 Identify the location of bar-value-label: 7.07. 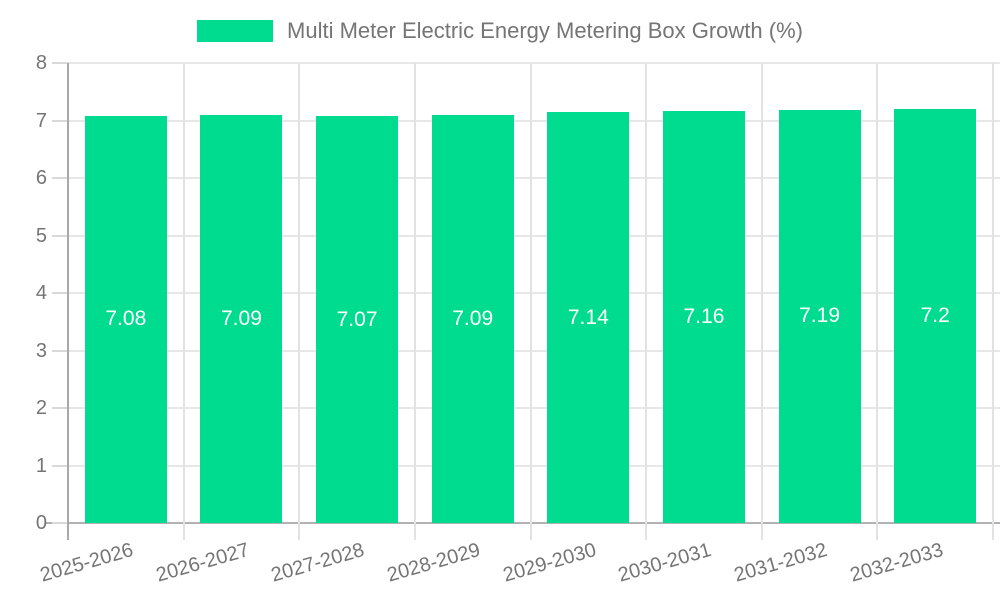
(357, 319).